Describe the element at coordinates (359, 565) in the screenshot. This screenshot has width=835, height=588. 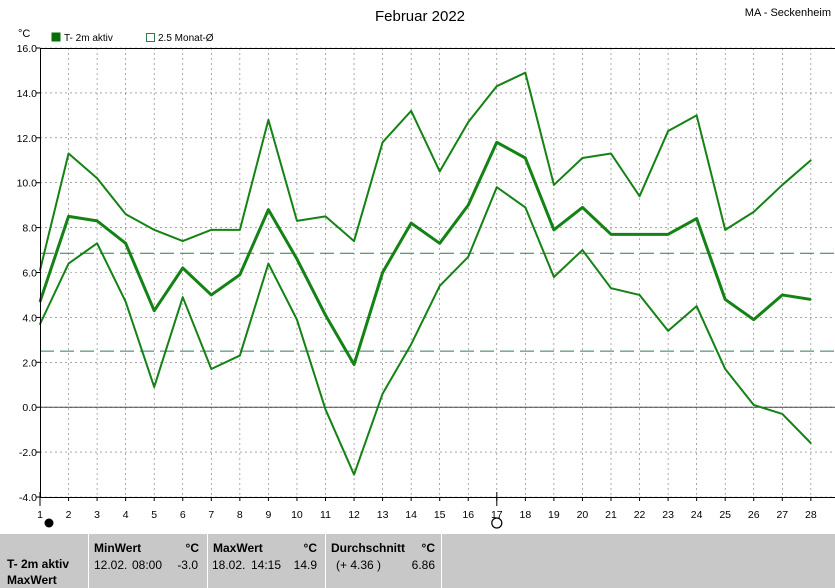
I see `avg-deviation: (+ 4.36 )` at that location.